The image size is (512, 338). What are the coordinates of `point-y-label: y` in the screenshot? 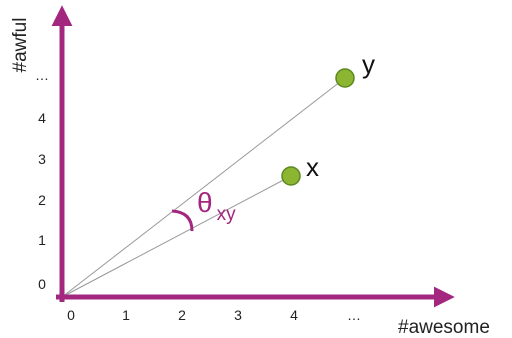 It's located at (368, 64).